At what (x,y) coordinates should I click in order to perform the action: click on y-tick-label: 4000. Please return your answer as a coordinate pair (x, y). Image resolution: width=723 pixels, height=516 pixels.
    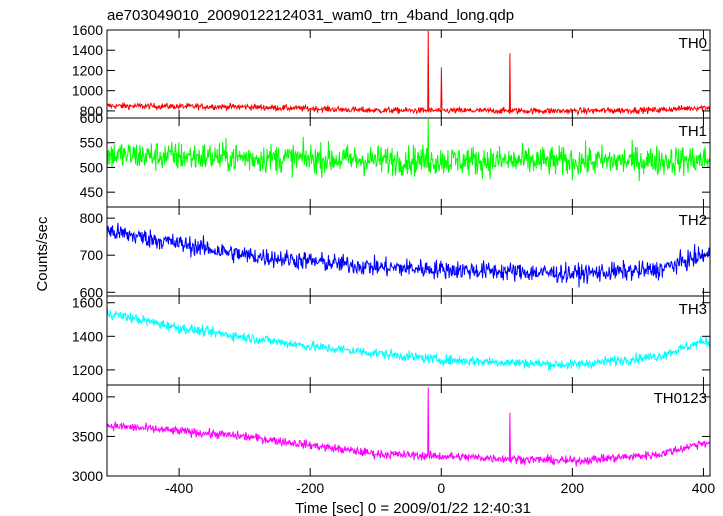
    Looking at the image, I should click on (87, 397).